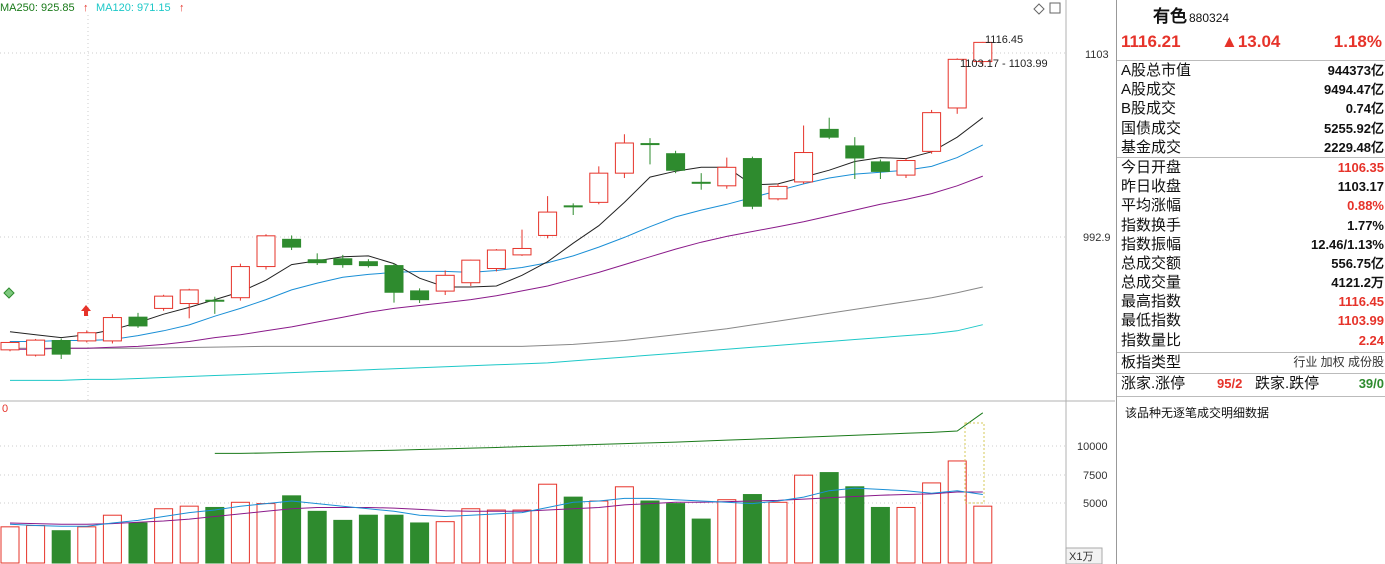 The width and height of the screenshot is (1385, 564). What do you see at coordinates (9, 293) in the screenshot?
I see `signal-diamond-icon` at bounding box center [9, 293].